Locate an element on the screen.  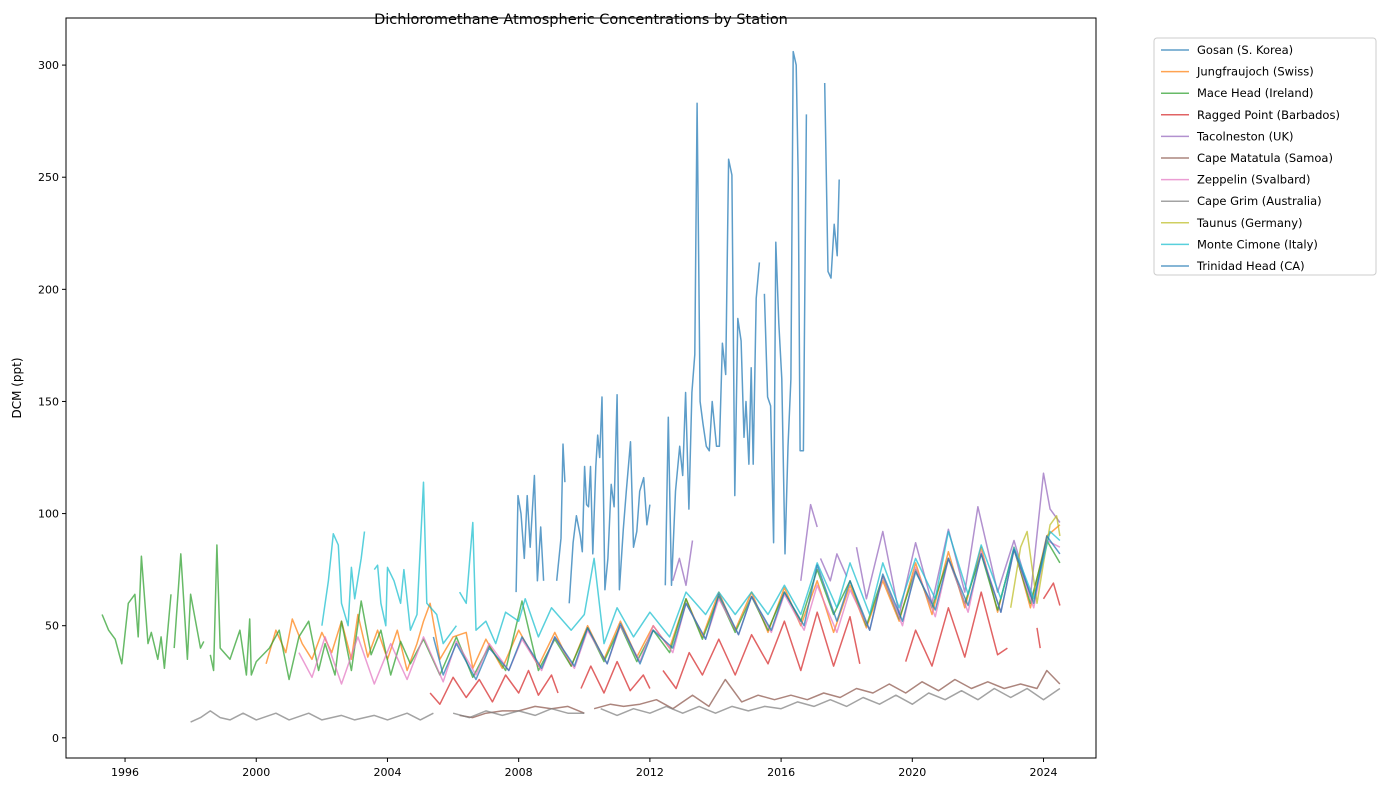
x-tick-label: 2008 is located at coordinates (519, 772).